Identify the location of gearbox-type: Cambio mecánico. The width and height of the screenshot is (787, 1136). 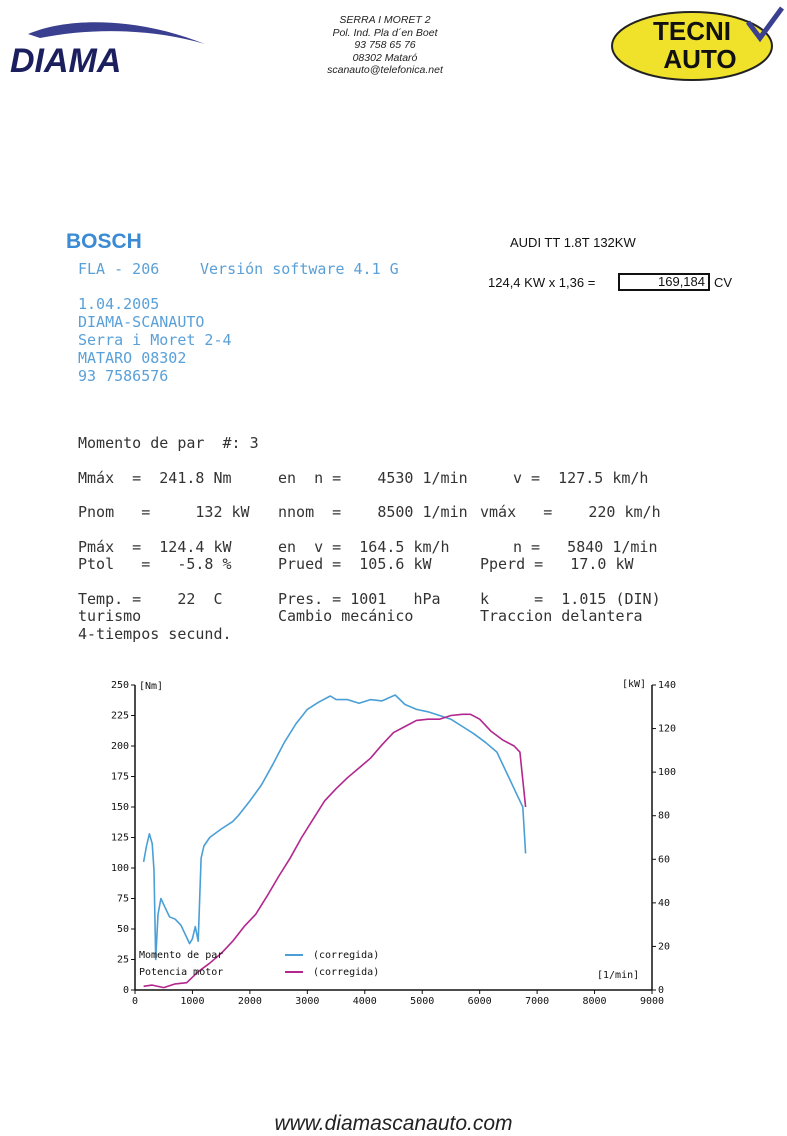
(346, 616).